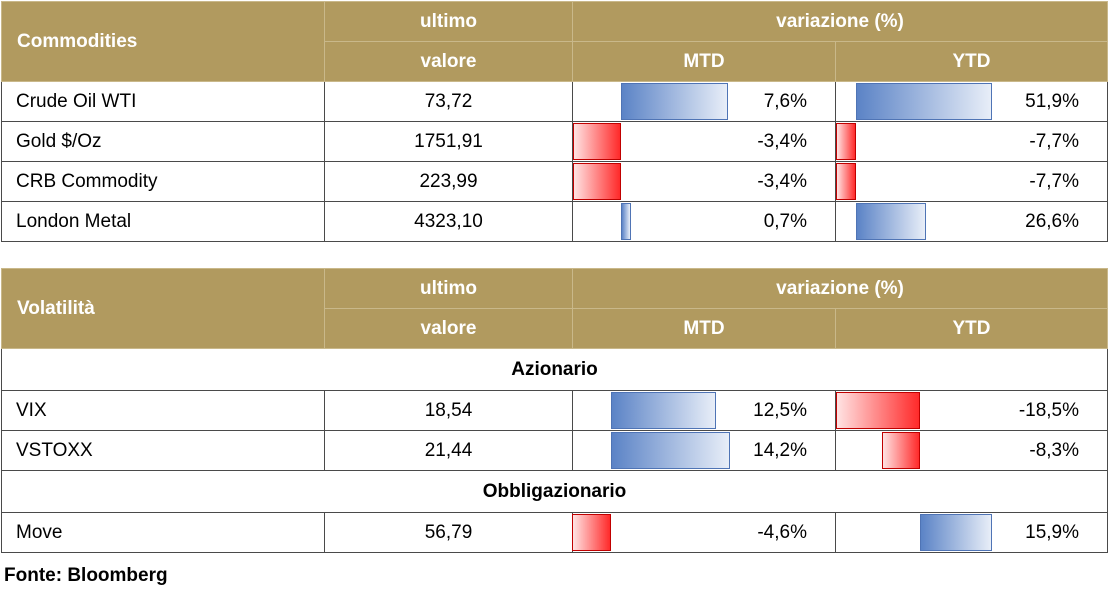 This screenshot has height=597, width=1108. Describe the element at coordinates (163, 221) in the screenshot. I see `row-name: London Metal` at that location.